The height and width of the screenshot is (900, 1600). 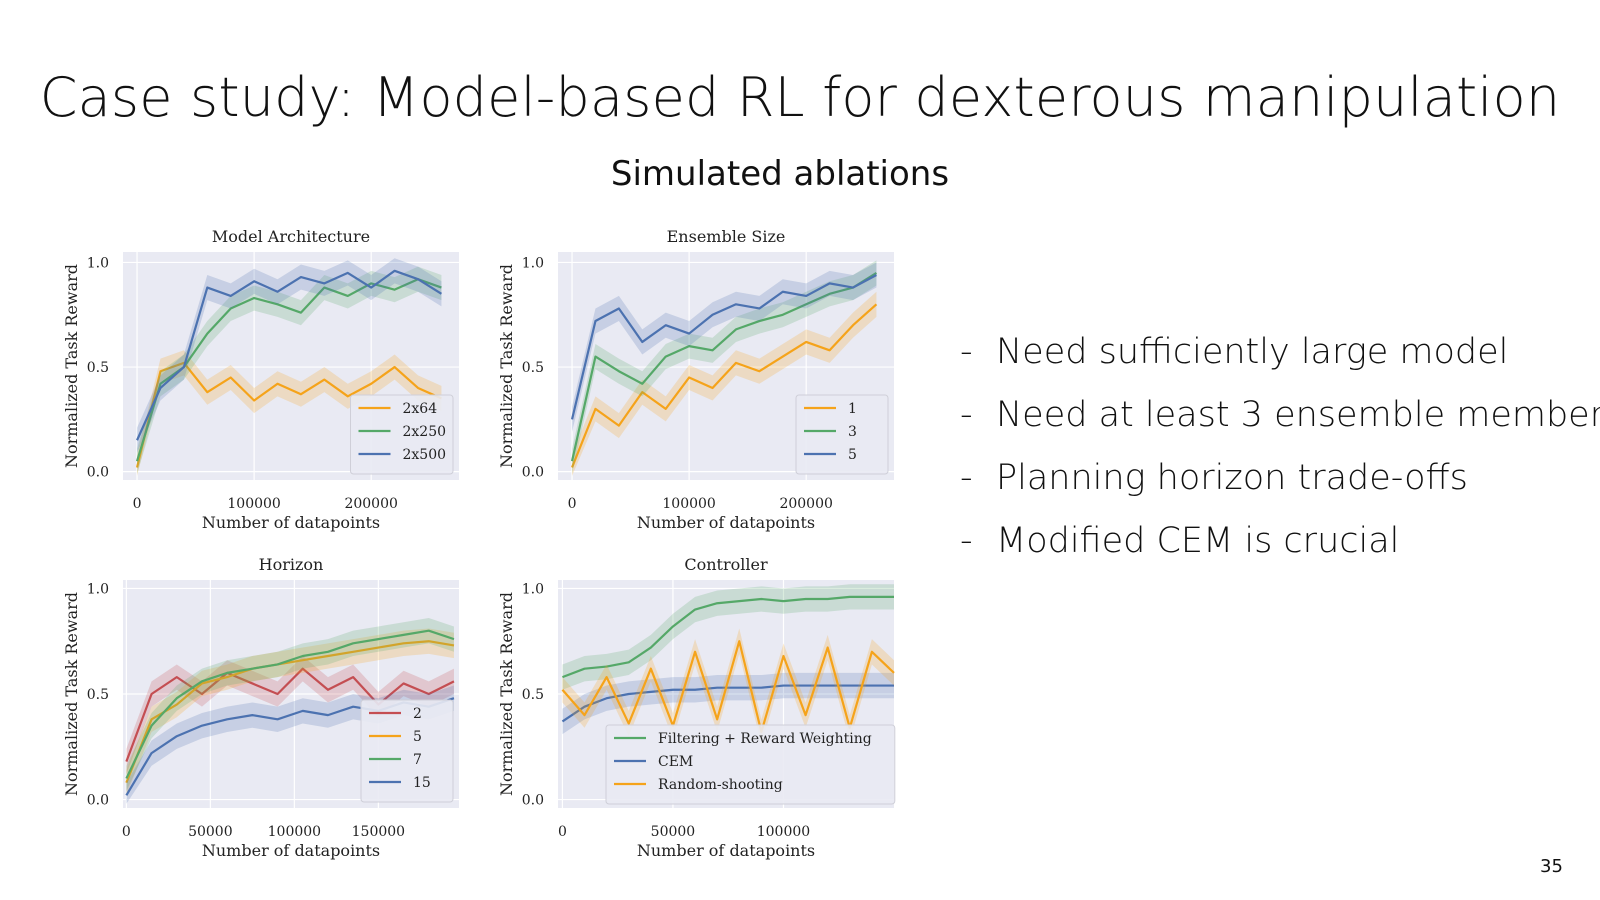 What do you see at coordinates (420, 409) in the screenshot?
I see `legend-label: 2x64` at bounding box center [420, 409].